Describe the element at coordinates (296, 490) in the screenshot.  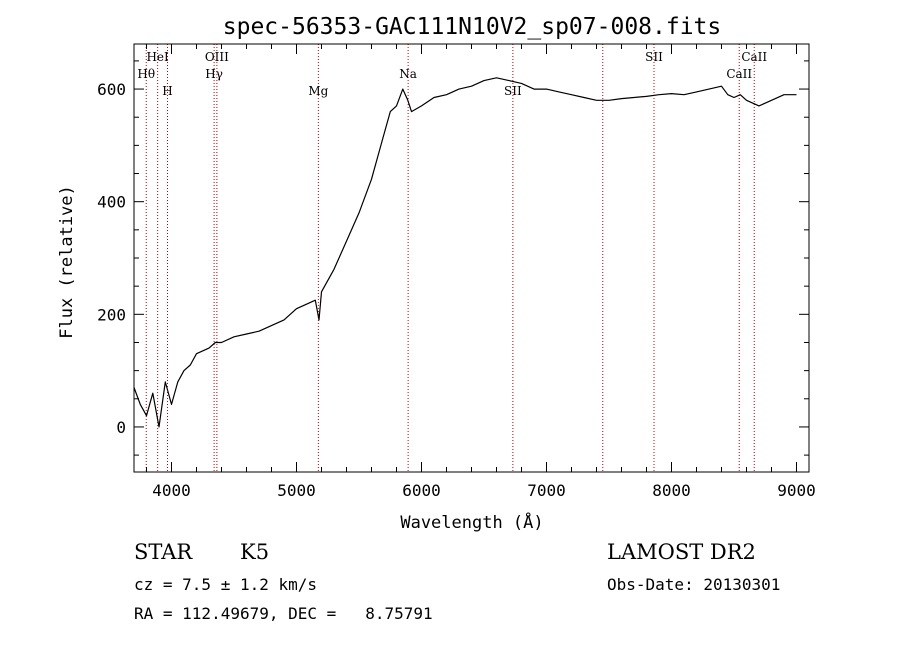
I see `x-tick-label-1: 5000` at that location.